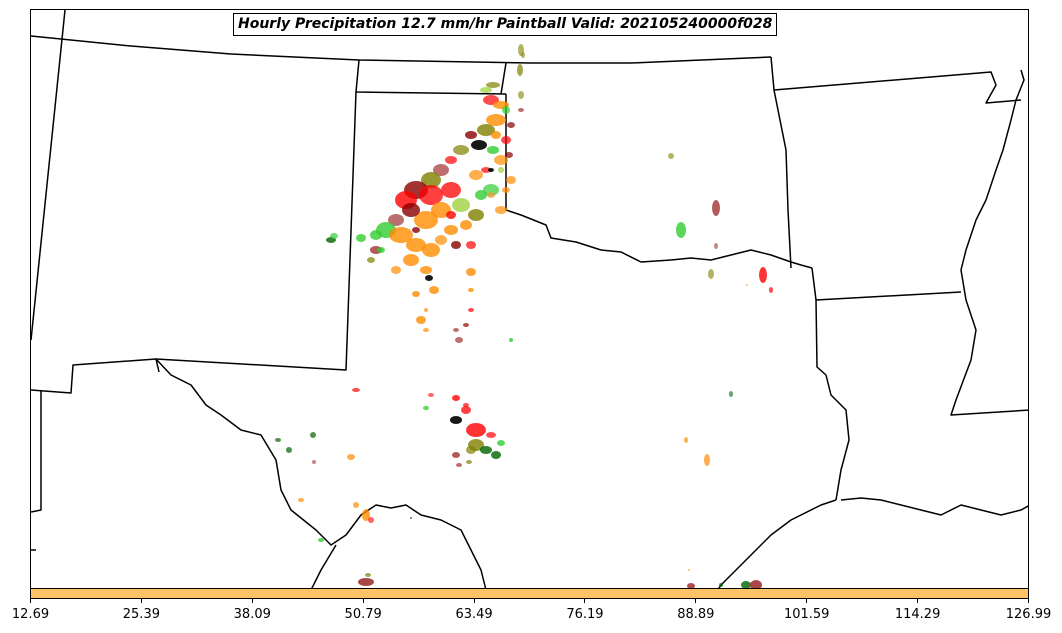  Describe the element at coordinates (830, 384) in the screenshot. I see `texas-louisiana-border` at that location.